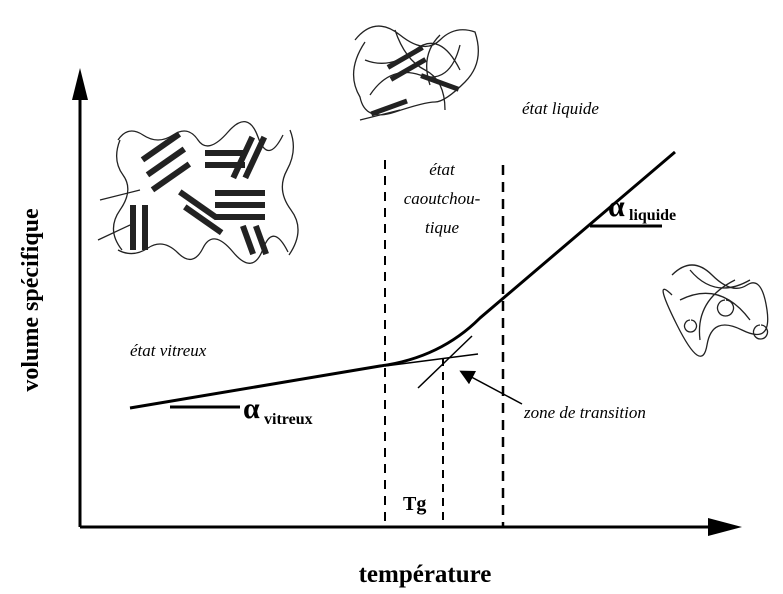 This screenshot has height=594, width=783. I want to click on y-axis-label: volume spécifique, so click(31, 300).